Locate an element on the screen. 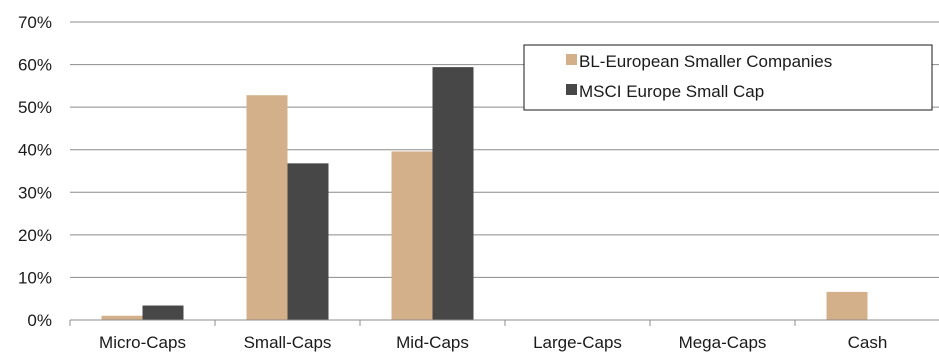 This screenshot has height=356, width=939. y-axis-tick-labels: 0% 10% 20% 30% 40% 50% 60% 70% is located at coordinates (35, 171).